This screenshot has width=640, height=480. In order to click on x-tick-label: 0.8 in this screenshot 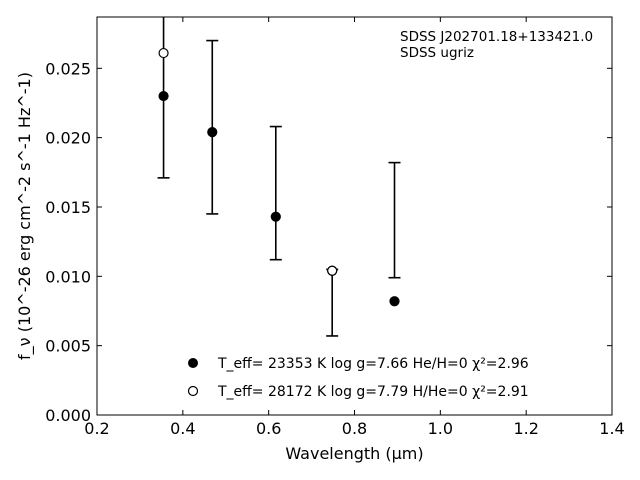, I will do `click(354, 428)`.